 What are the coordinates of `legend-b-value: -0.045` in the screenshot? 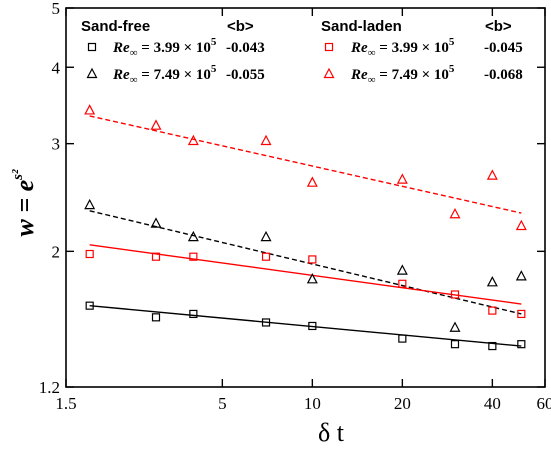 It's located at (503, 48).